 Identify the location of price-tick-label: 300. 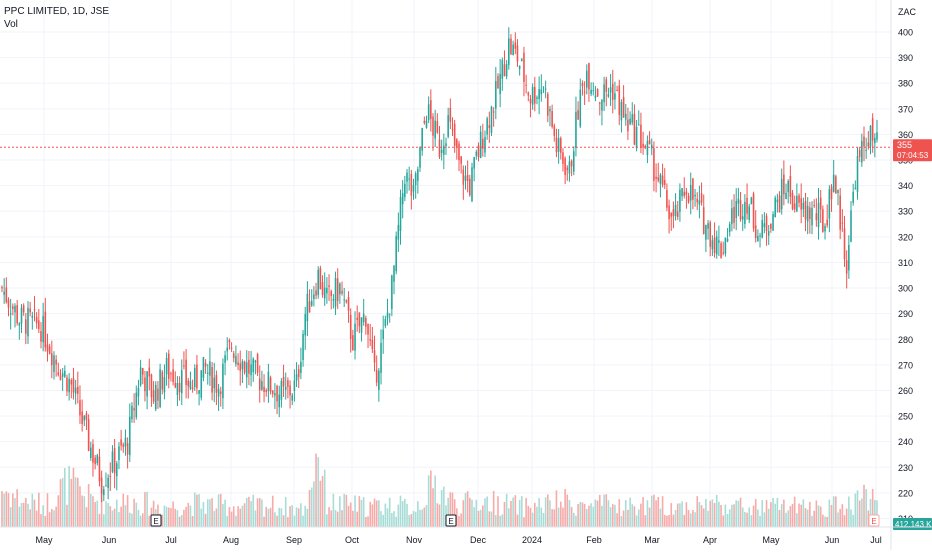
(905, 289).